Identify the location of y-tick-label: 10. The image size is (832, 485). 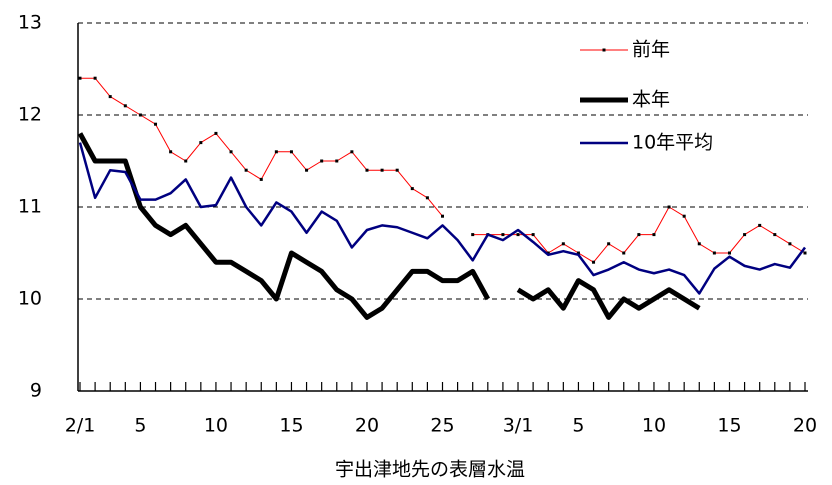
(30, 299).